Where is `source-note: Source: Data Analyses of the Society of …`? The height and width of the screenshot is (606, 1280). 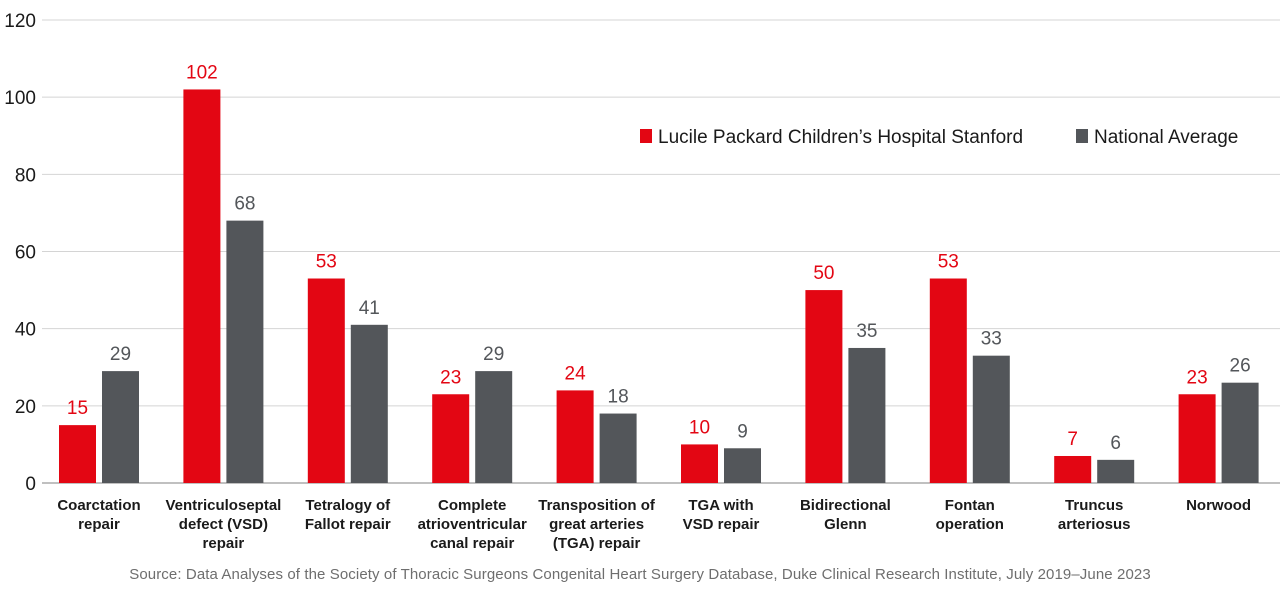
source-note: Source: Data Analyses of the Society of … is located at coordinates (640, 574).